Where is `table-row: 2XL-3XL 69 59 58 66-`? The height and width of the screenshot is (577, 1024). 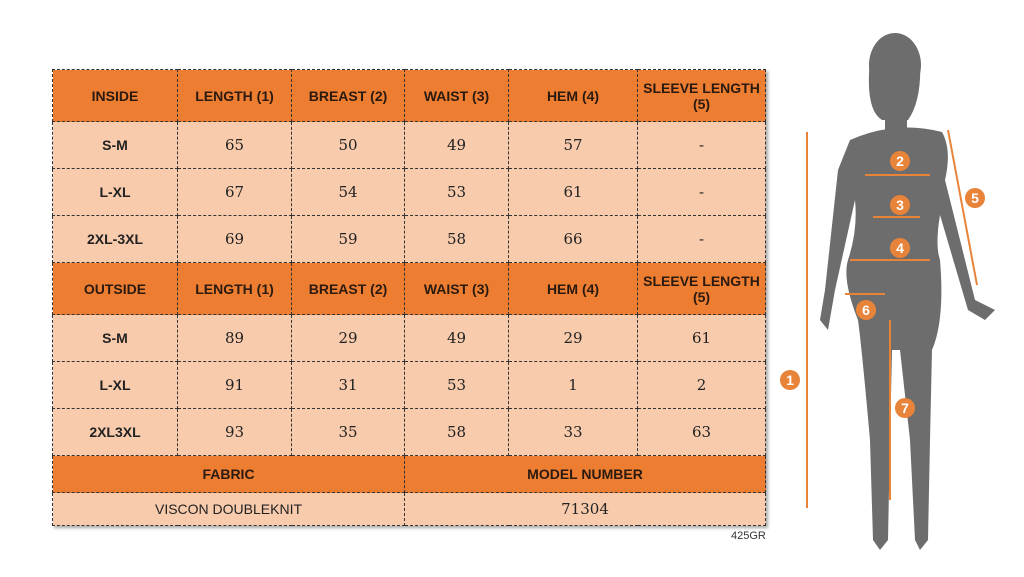 table-row: 2XL-3XL 69 59 58 66- is located at coordinates (409, 239).